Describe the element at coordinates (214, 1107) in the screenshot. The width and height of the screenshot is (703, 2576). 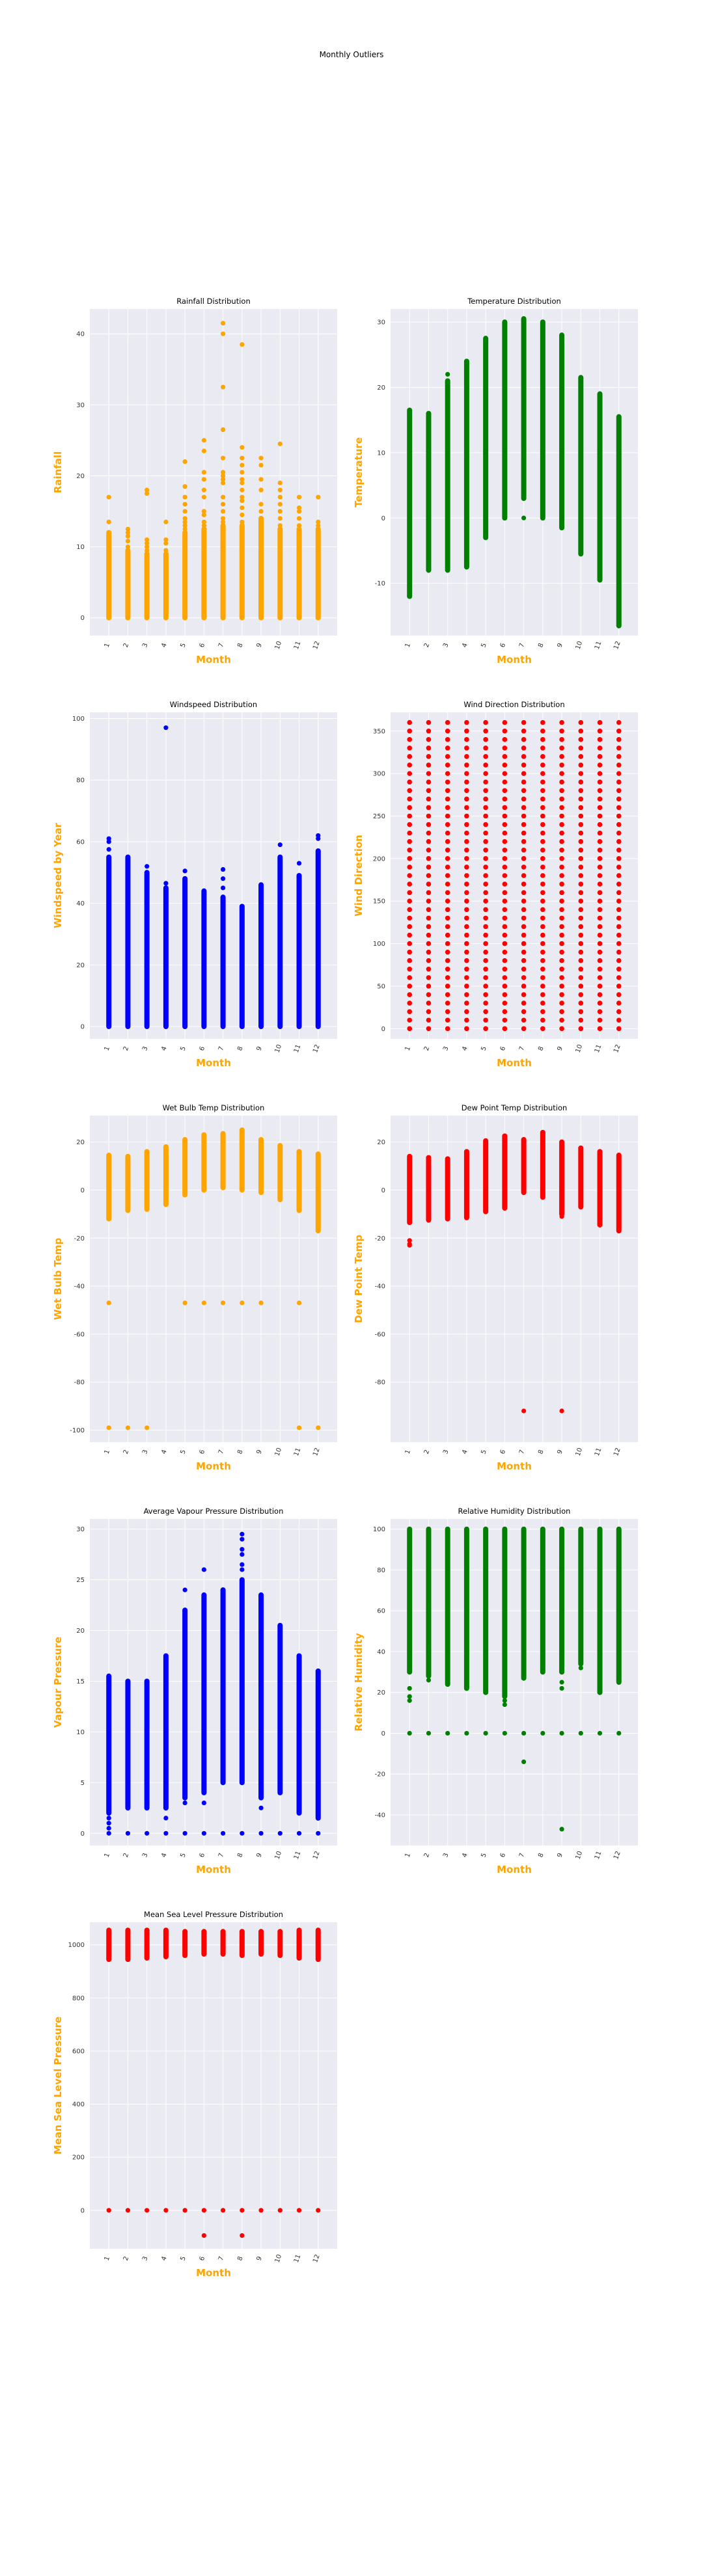
I see `subplot-title: Wet Bulb Temp Distribution` at that location.